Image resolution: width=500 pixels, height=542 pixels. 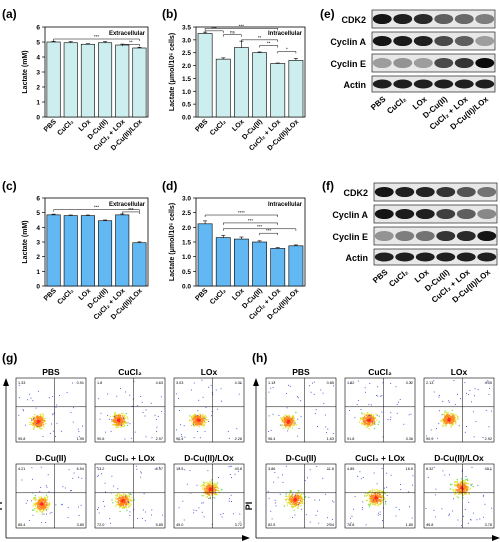 What do you see at coordinates (9, 14) in the screenshot?
I see `panel-label-a: (a)` at bounding box center [9, 14].